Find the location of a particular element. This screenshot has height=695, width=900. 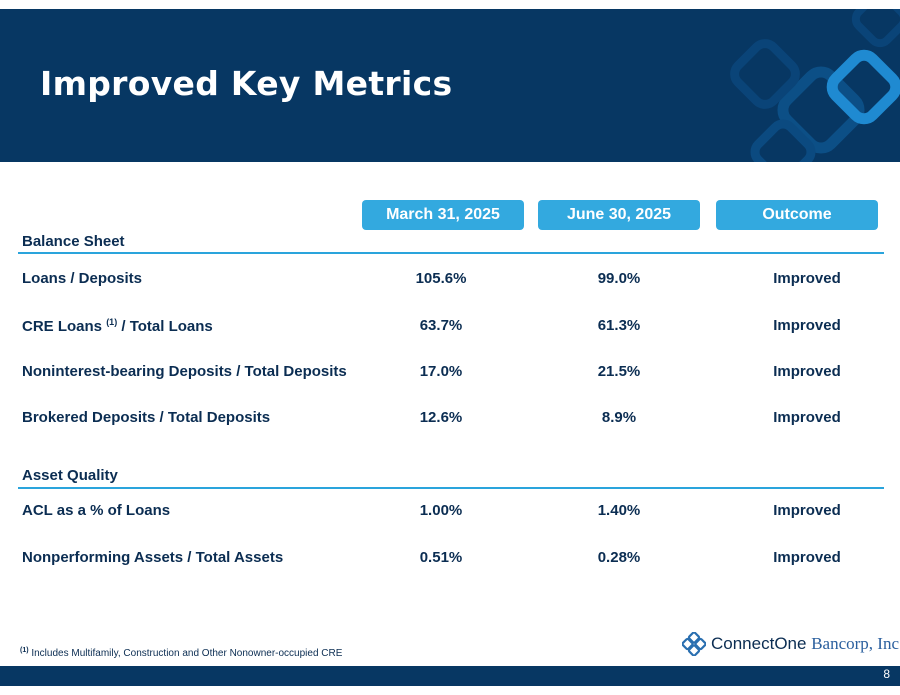

logo-diamond-icon is located at coordinates (694, 644).